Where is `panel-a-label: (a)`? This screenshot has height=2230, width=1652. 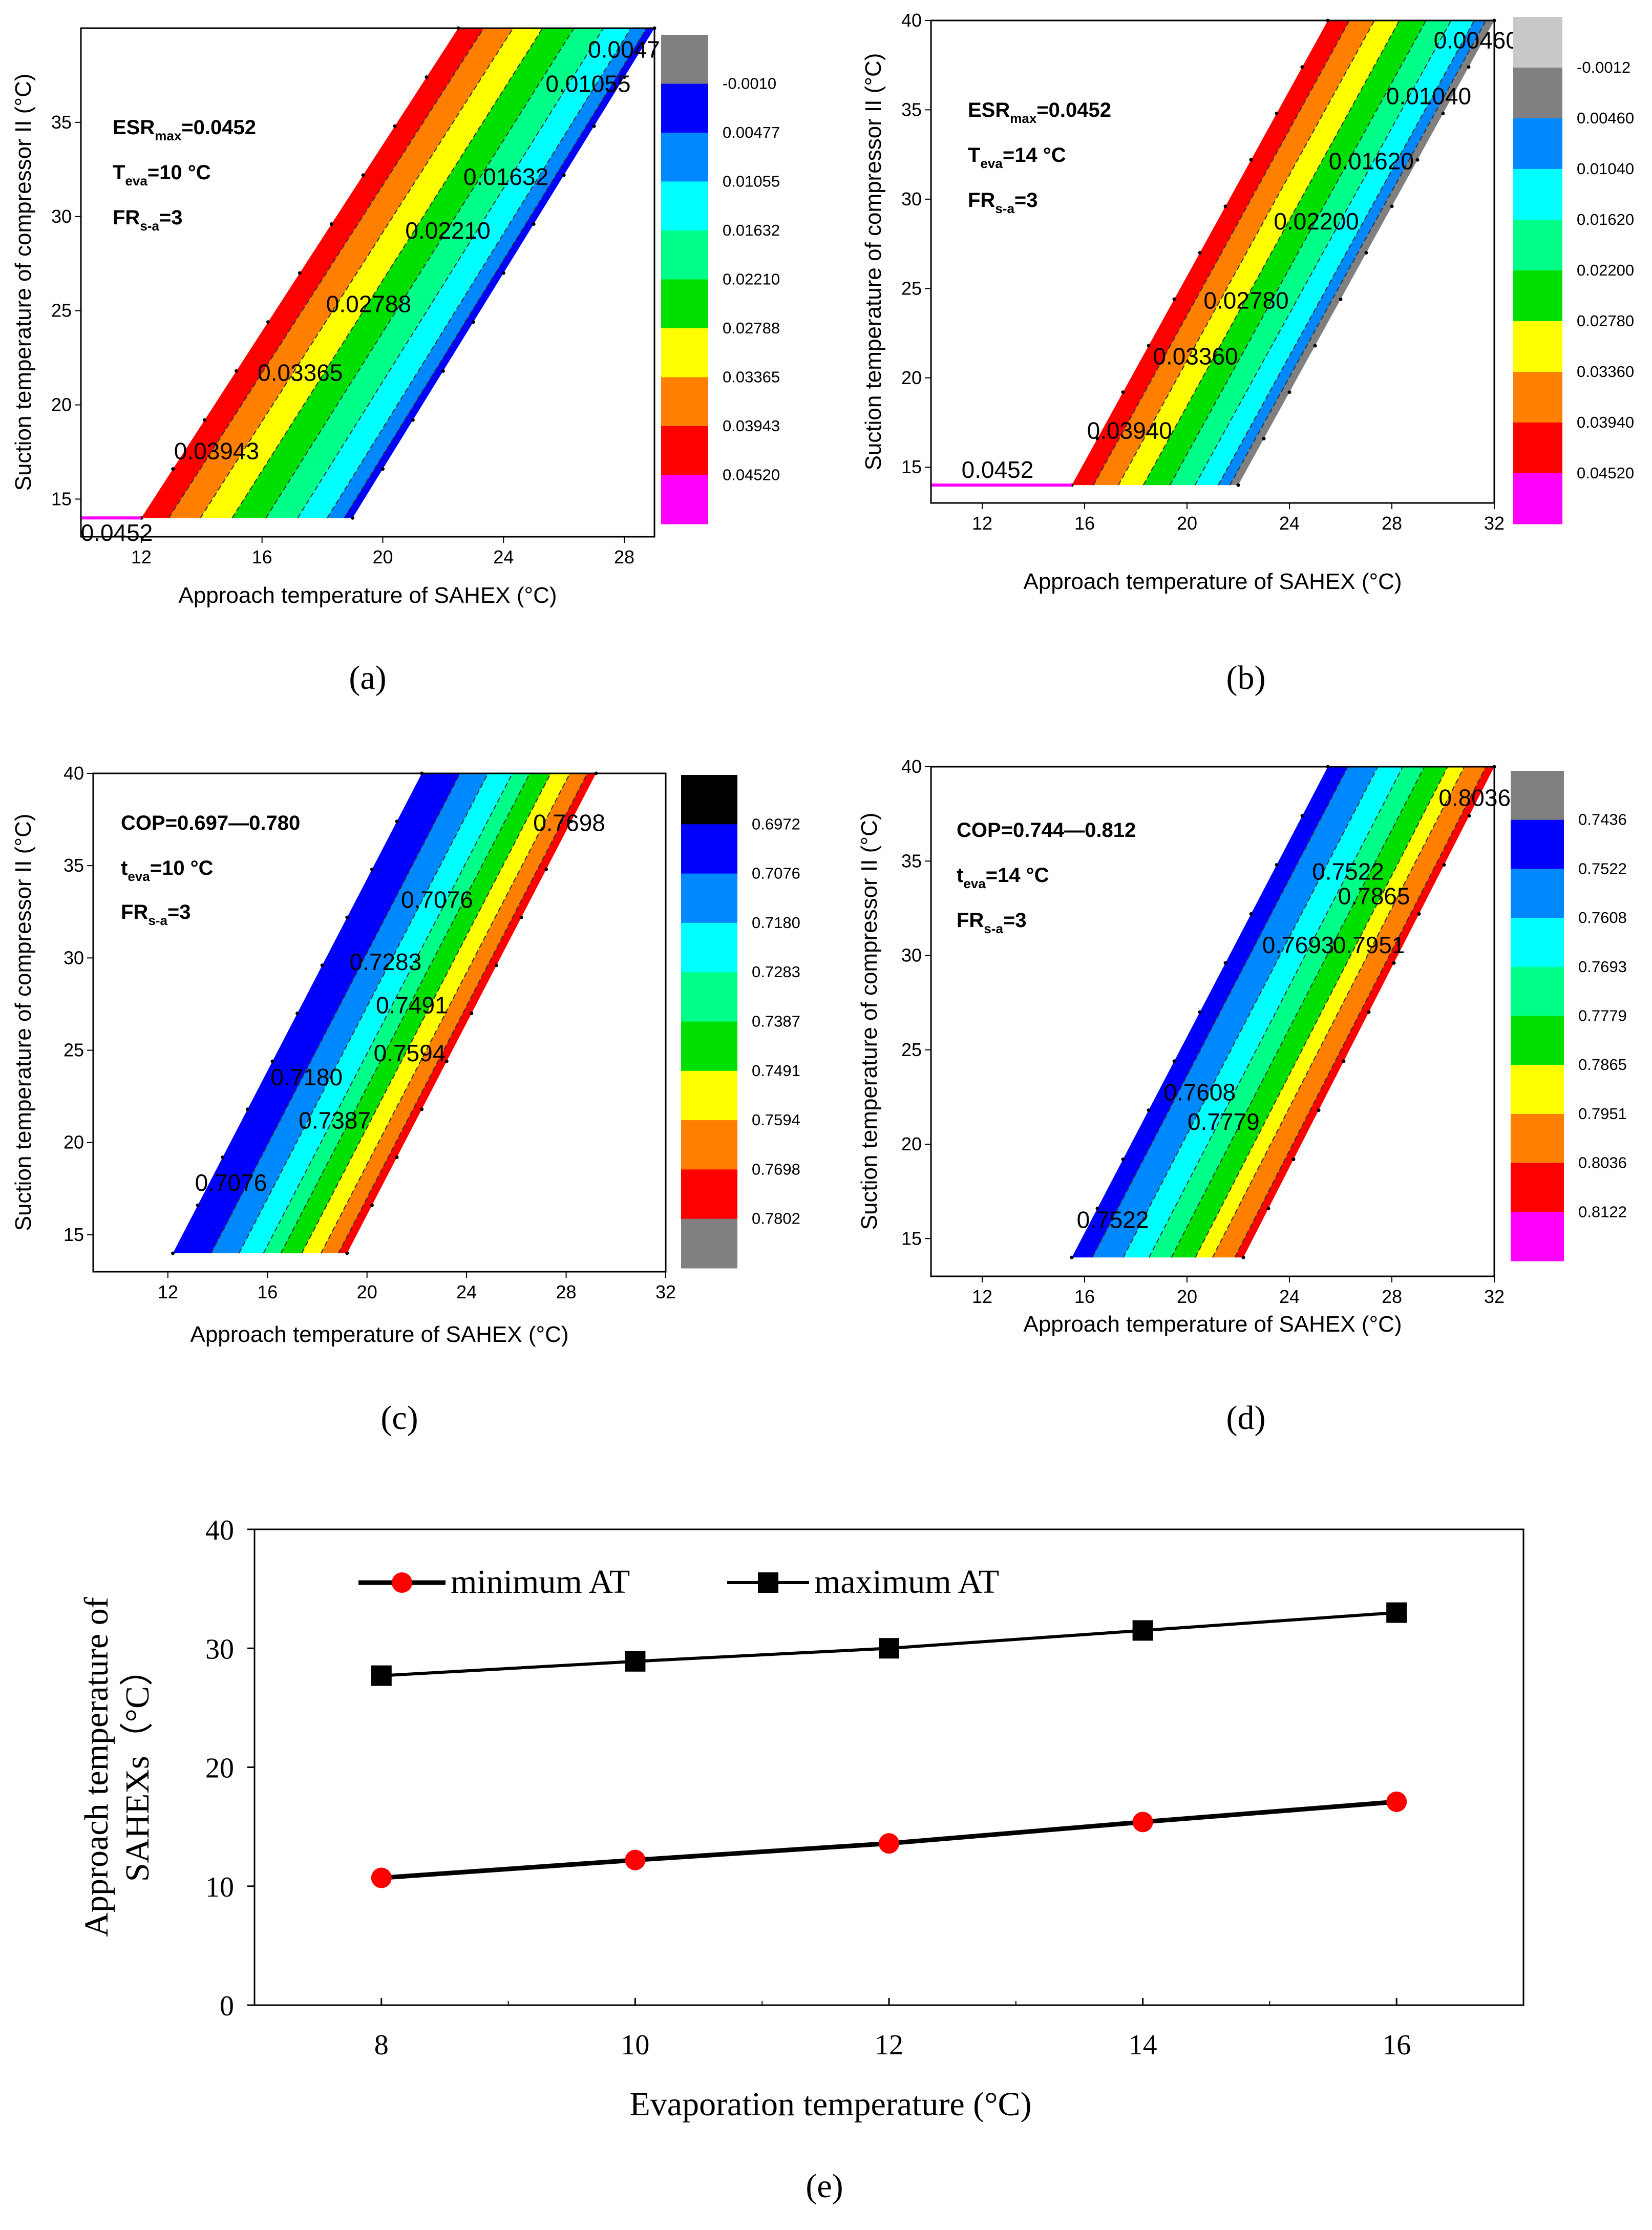
panel-a-label: (a) is located at coordinates (367, 678).